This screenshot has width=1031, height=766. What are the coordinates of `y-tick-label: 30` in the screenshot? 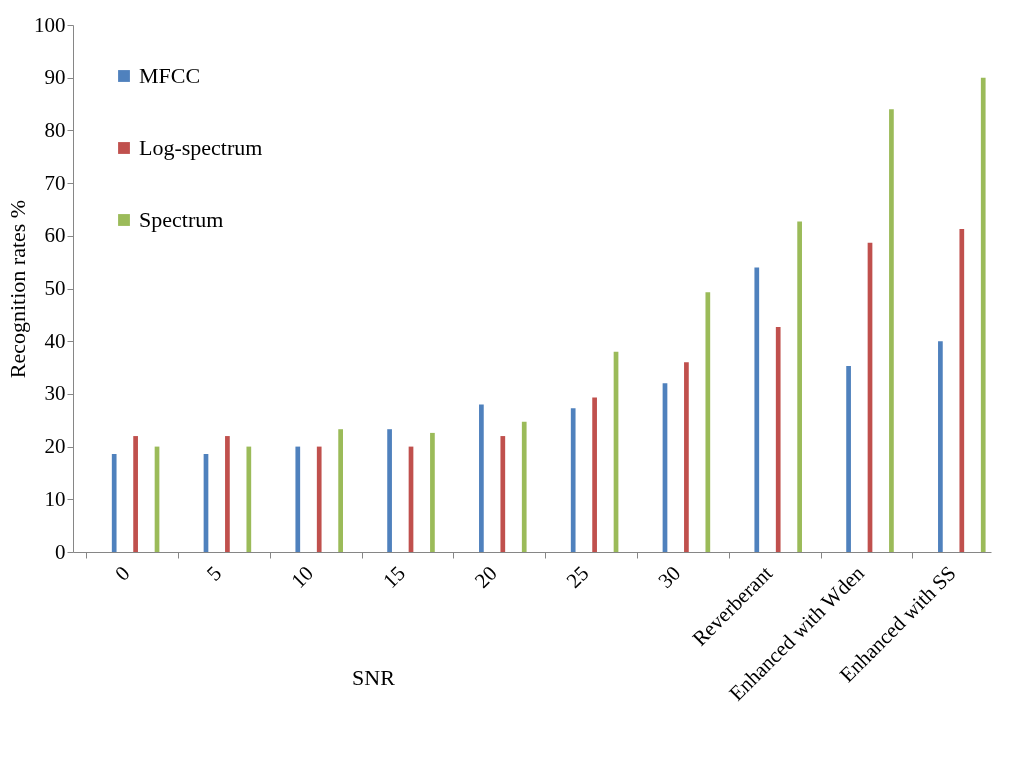 It's located at (55, 393).